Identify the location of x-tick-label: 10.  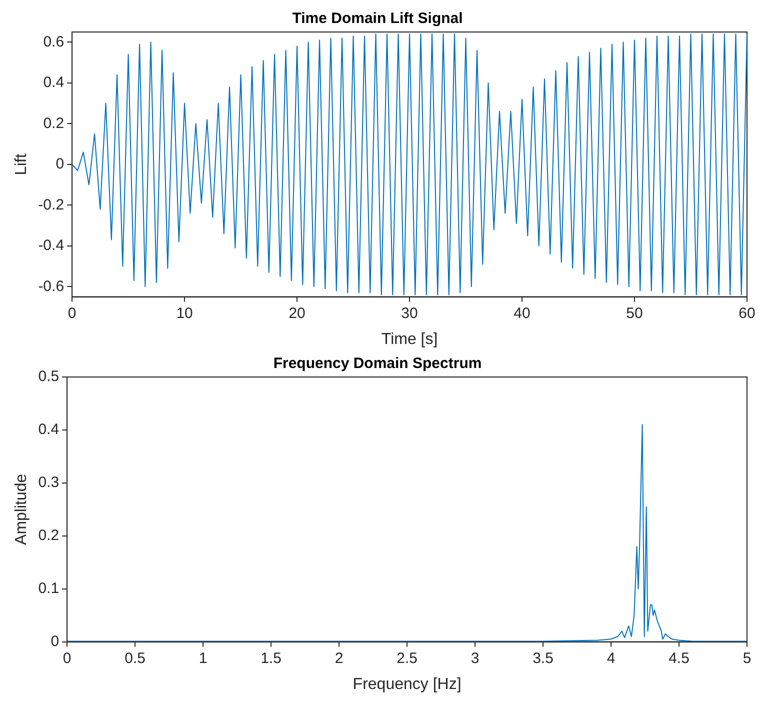
(184, 313).